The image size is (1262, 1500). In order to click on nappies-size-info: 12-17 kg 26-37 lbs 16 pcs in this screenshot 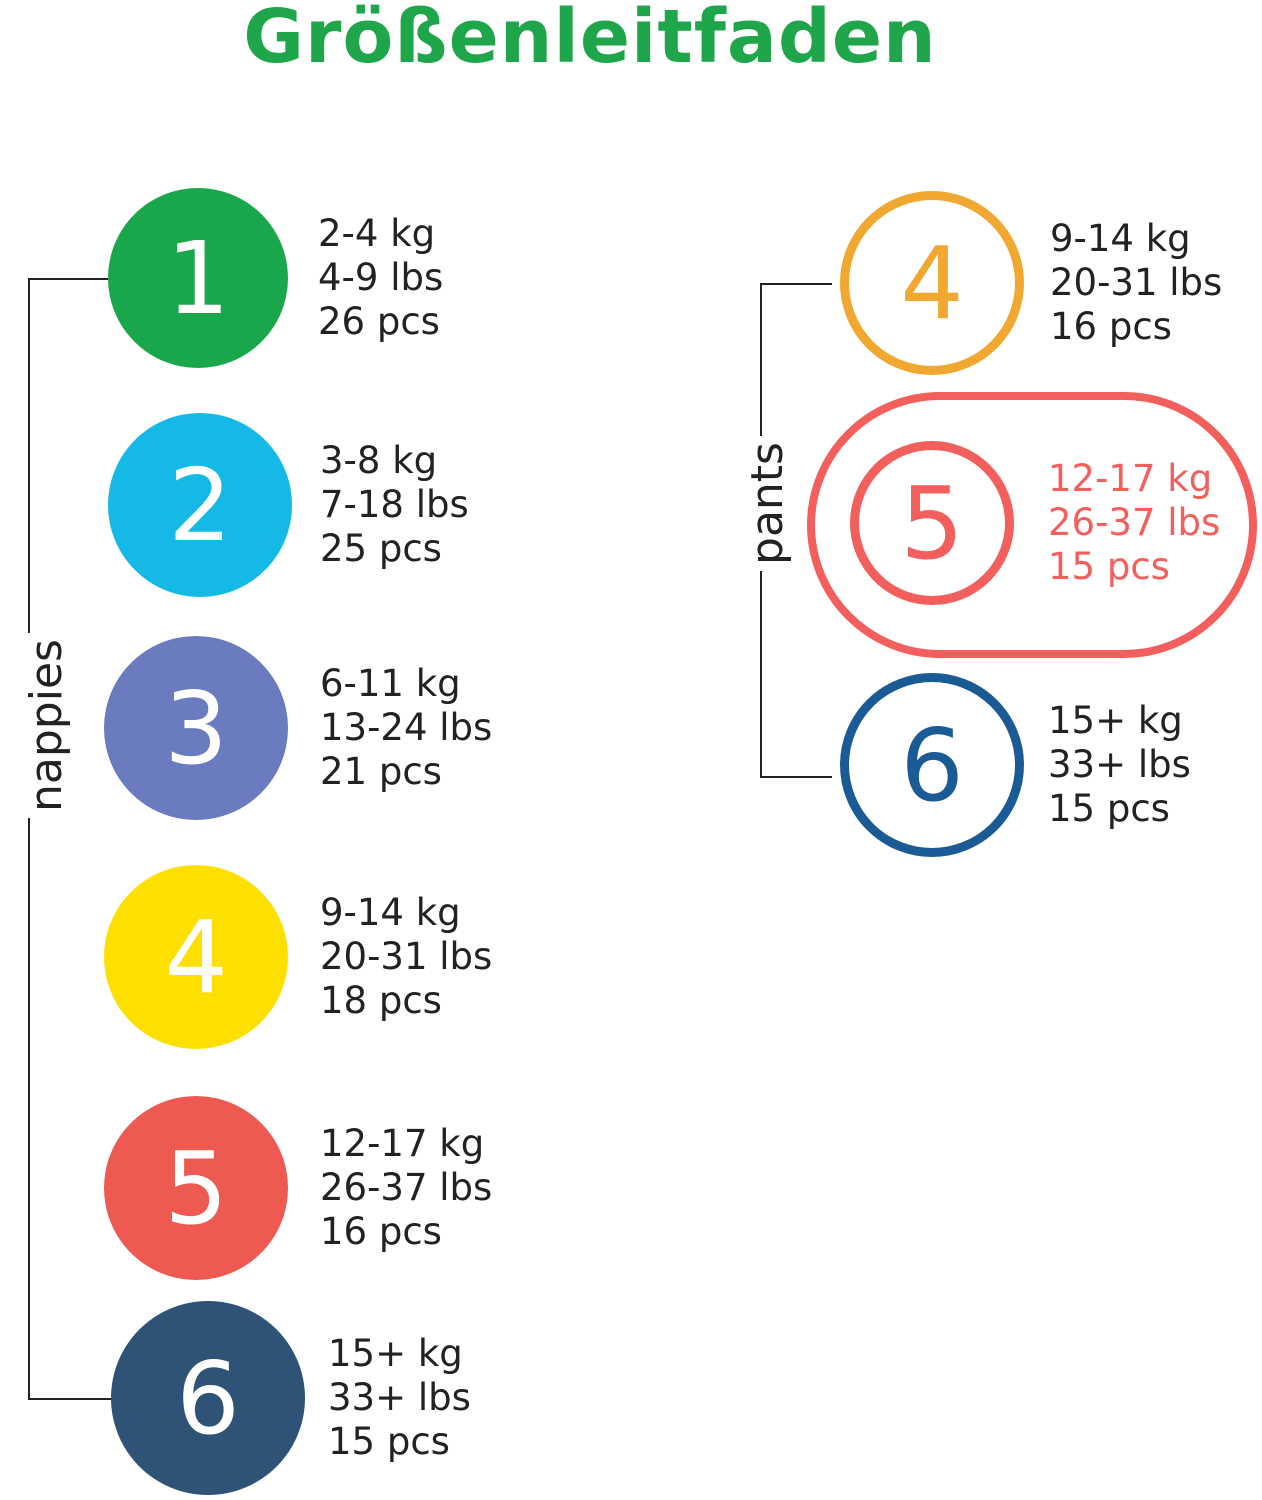, I will do `click(406, 1188)`.